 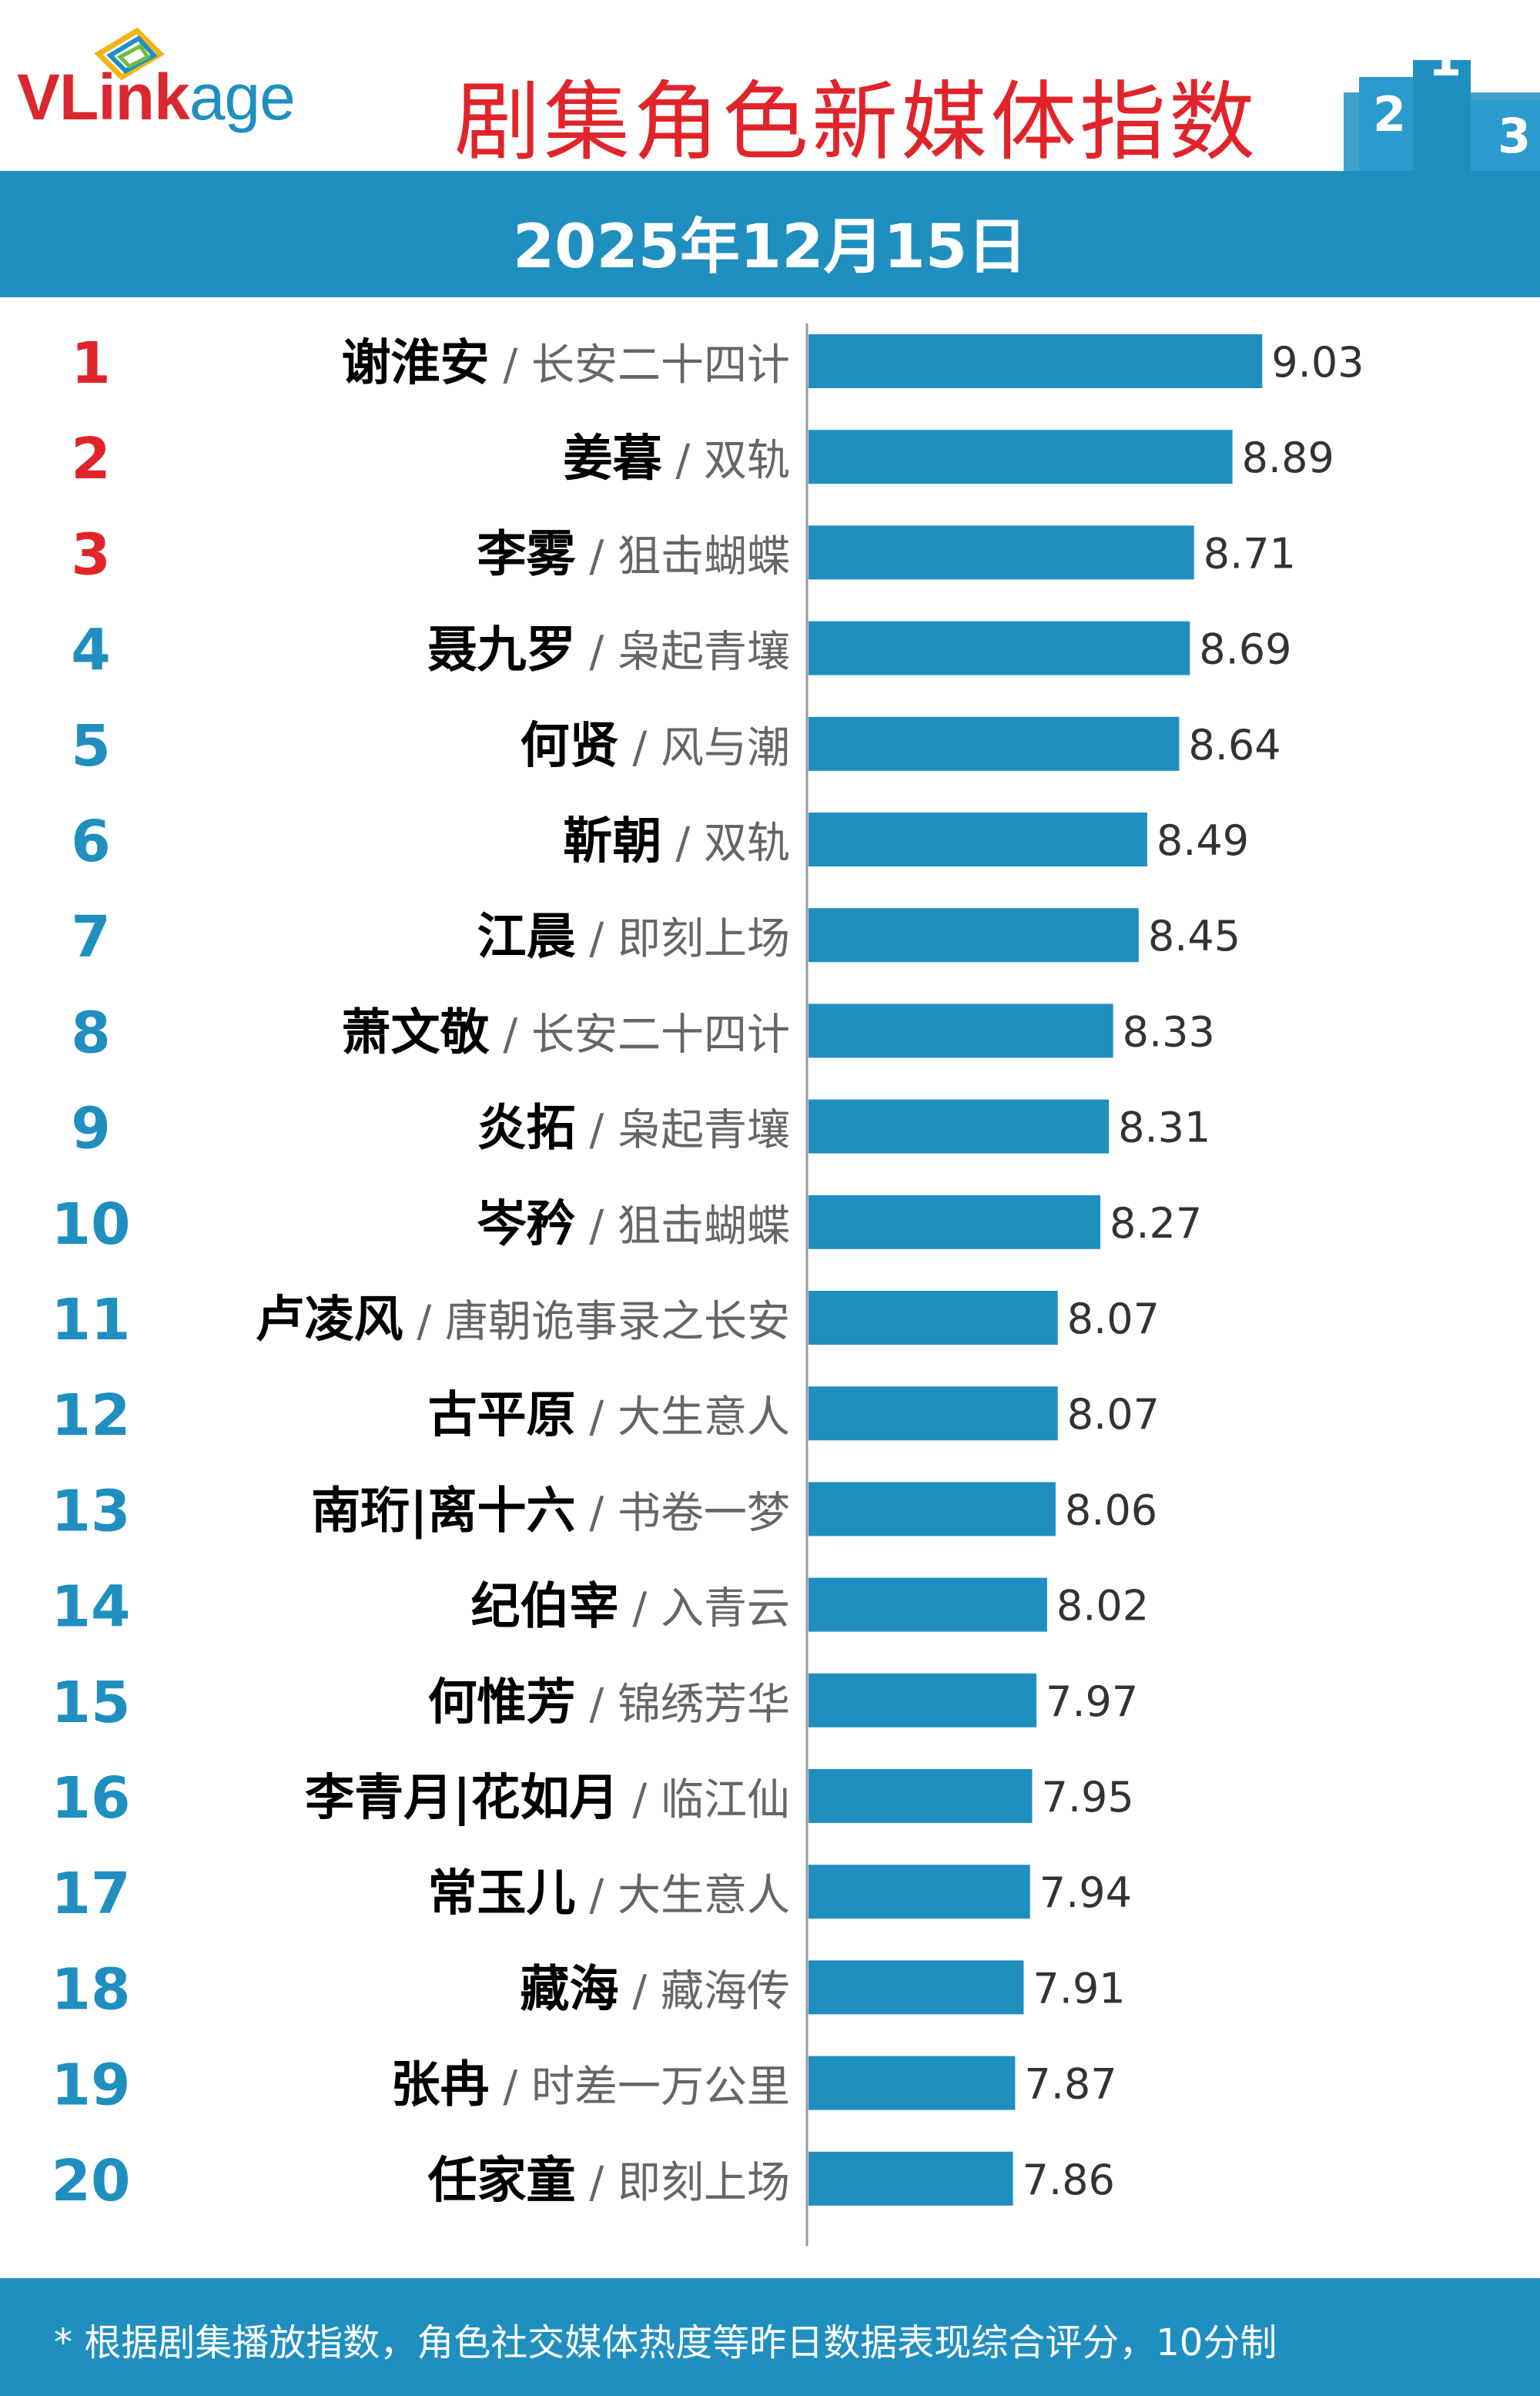 I want to click on row-label: 李雾 / 狙击蝴蝶, so click(x=633, y=554).